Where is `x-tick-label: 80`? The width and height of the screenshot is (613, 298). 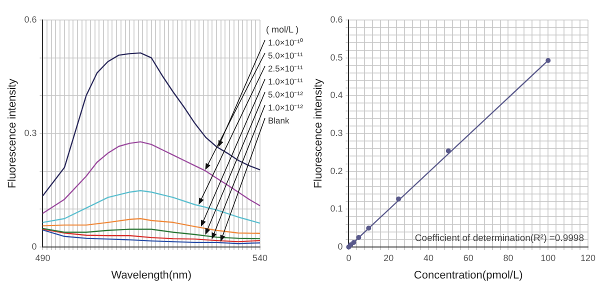 x-tick-label: 80 is located at coordinates (508, 257).